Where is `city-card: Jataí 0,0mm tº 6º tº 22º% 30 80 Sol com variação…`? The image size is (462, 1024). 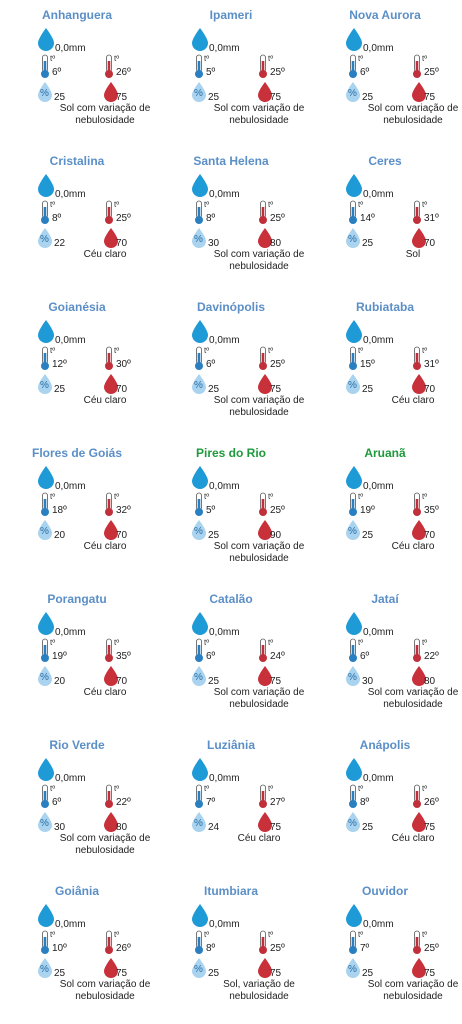 city-card: Jataí 0,0mm tº 6º tº 22º% 30 80 Sol com variação… is located at coordinates (385, 657).